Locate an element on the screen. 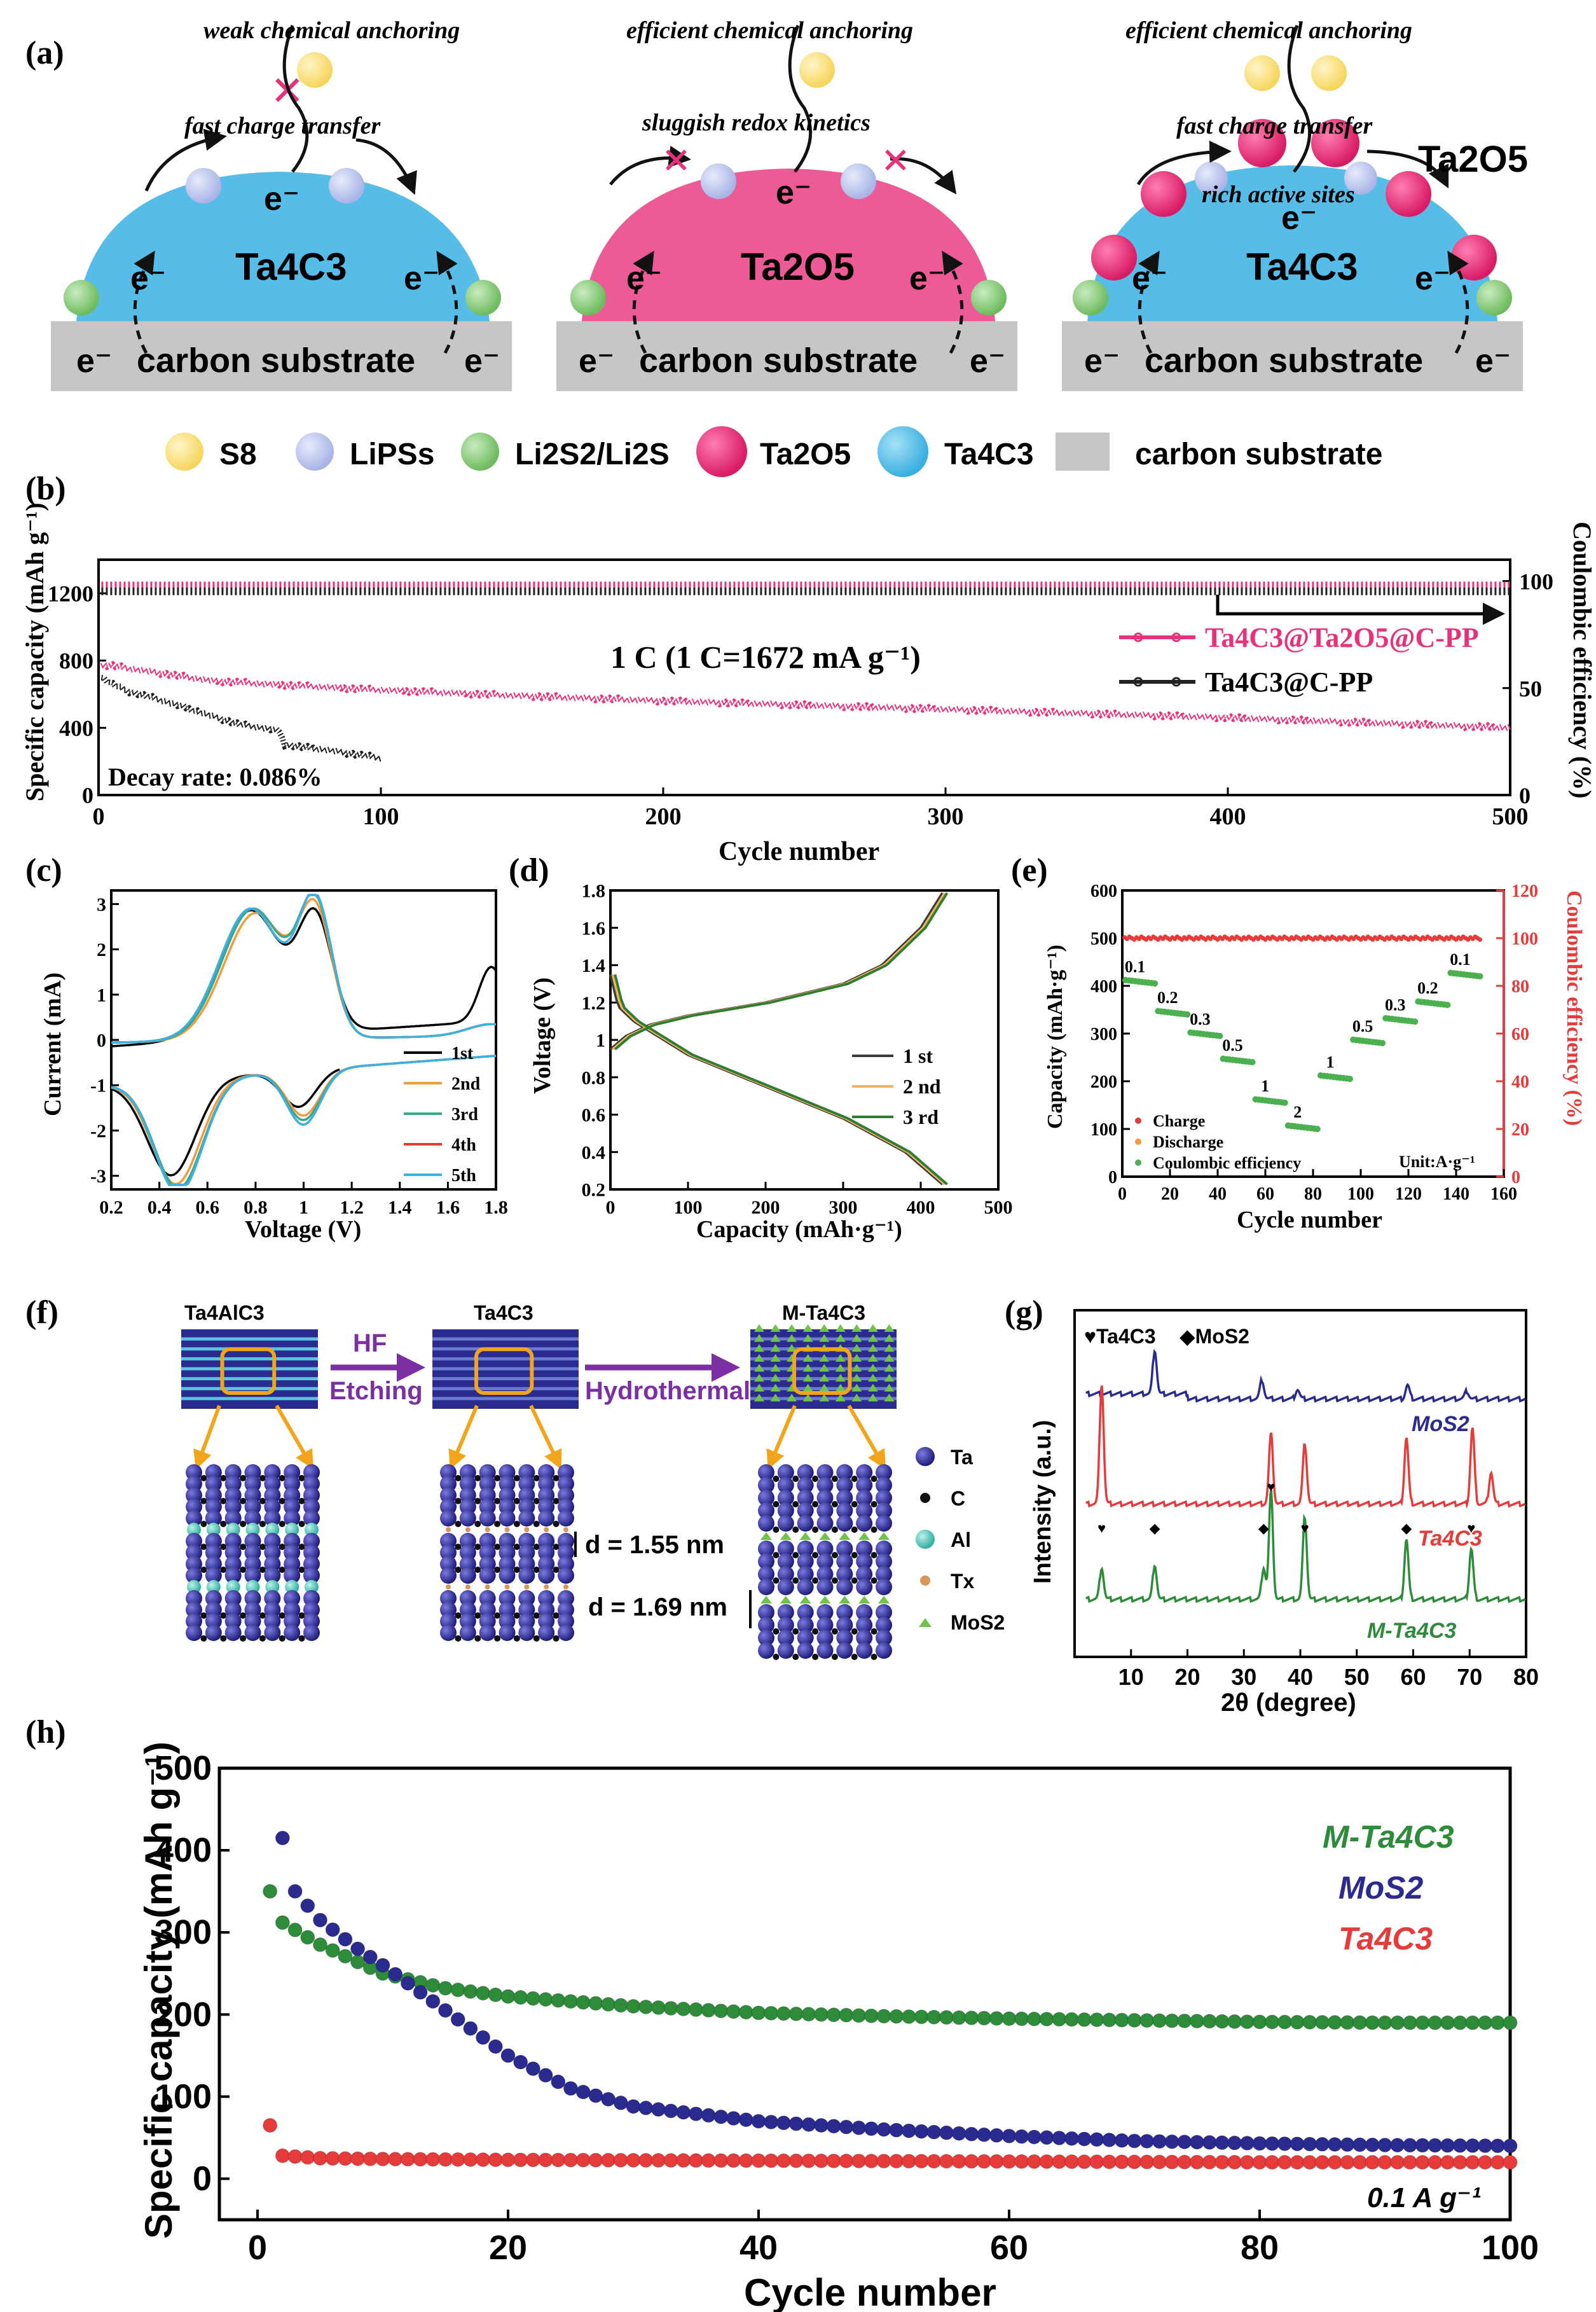  peak-marker-icon: ♥ is located at coordinates (1101, 1528).